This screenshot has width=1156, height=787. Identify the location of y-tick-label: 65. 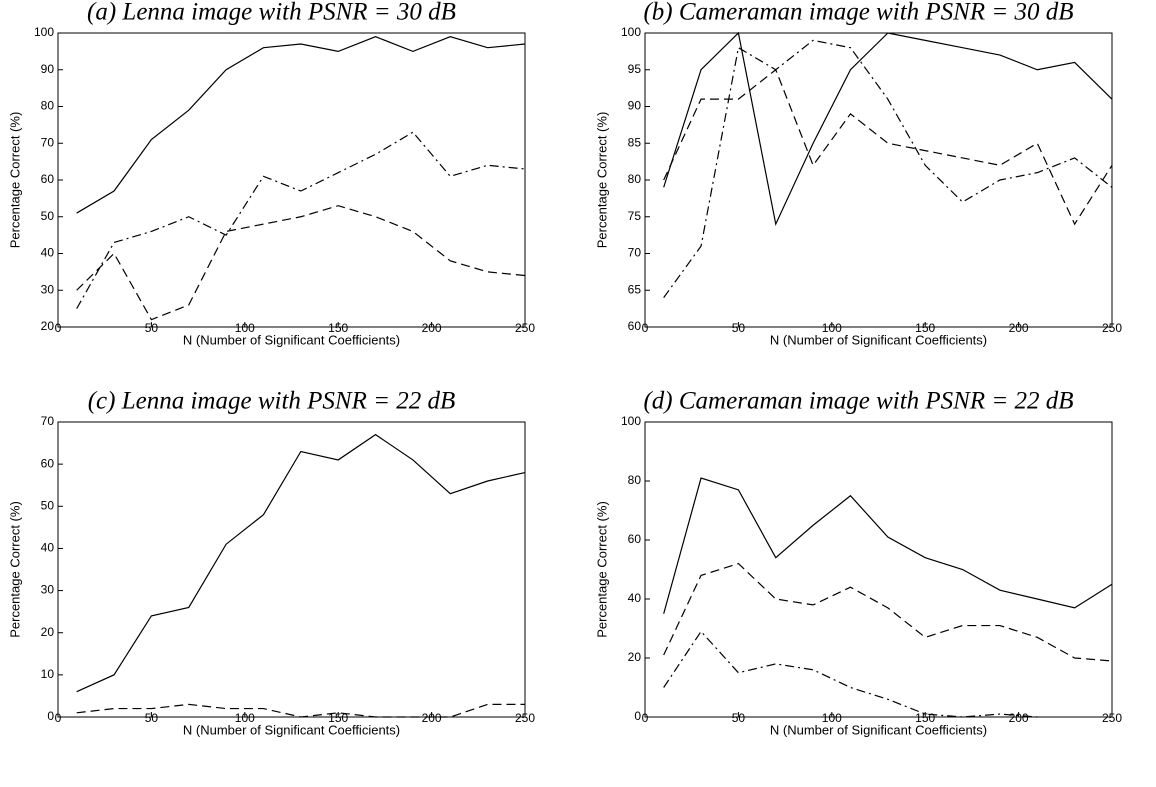
(635, 289).